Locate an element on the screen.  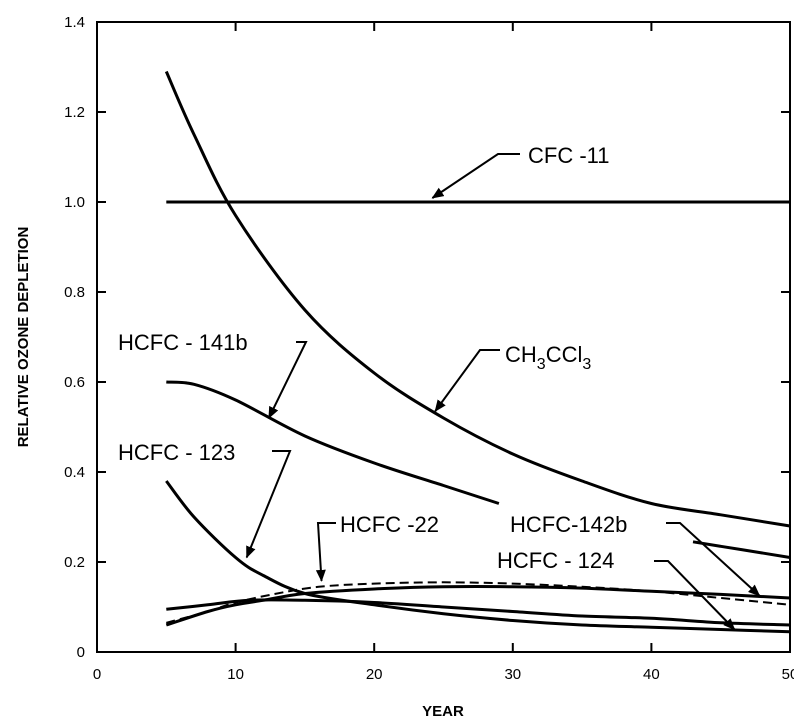
y-tick-label: 0 is located at coordinates (81, 652).